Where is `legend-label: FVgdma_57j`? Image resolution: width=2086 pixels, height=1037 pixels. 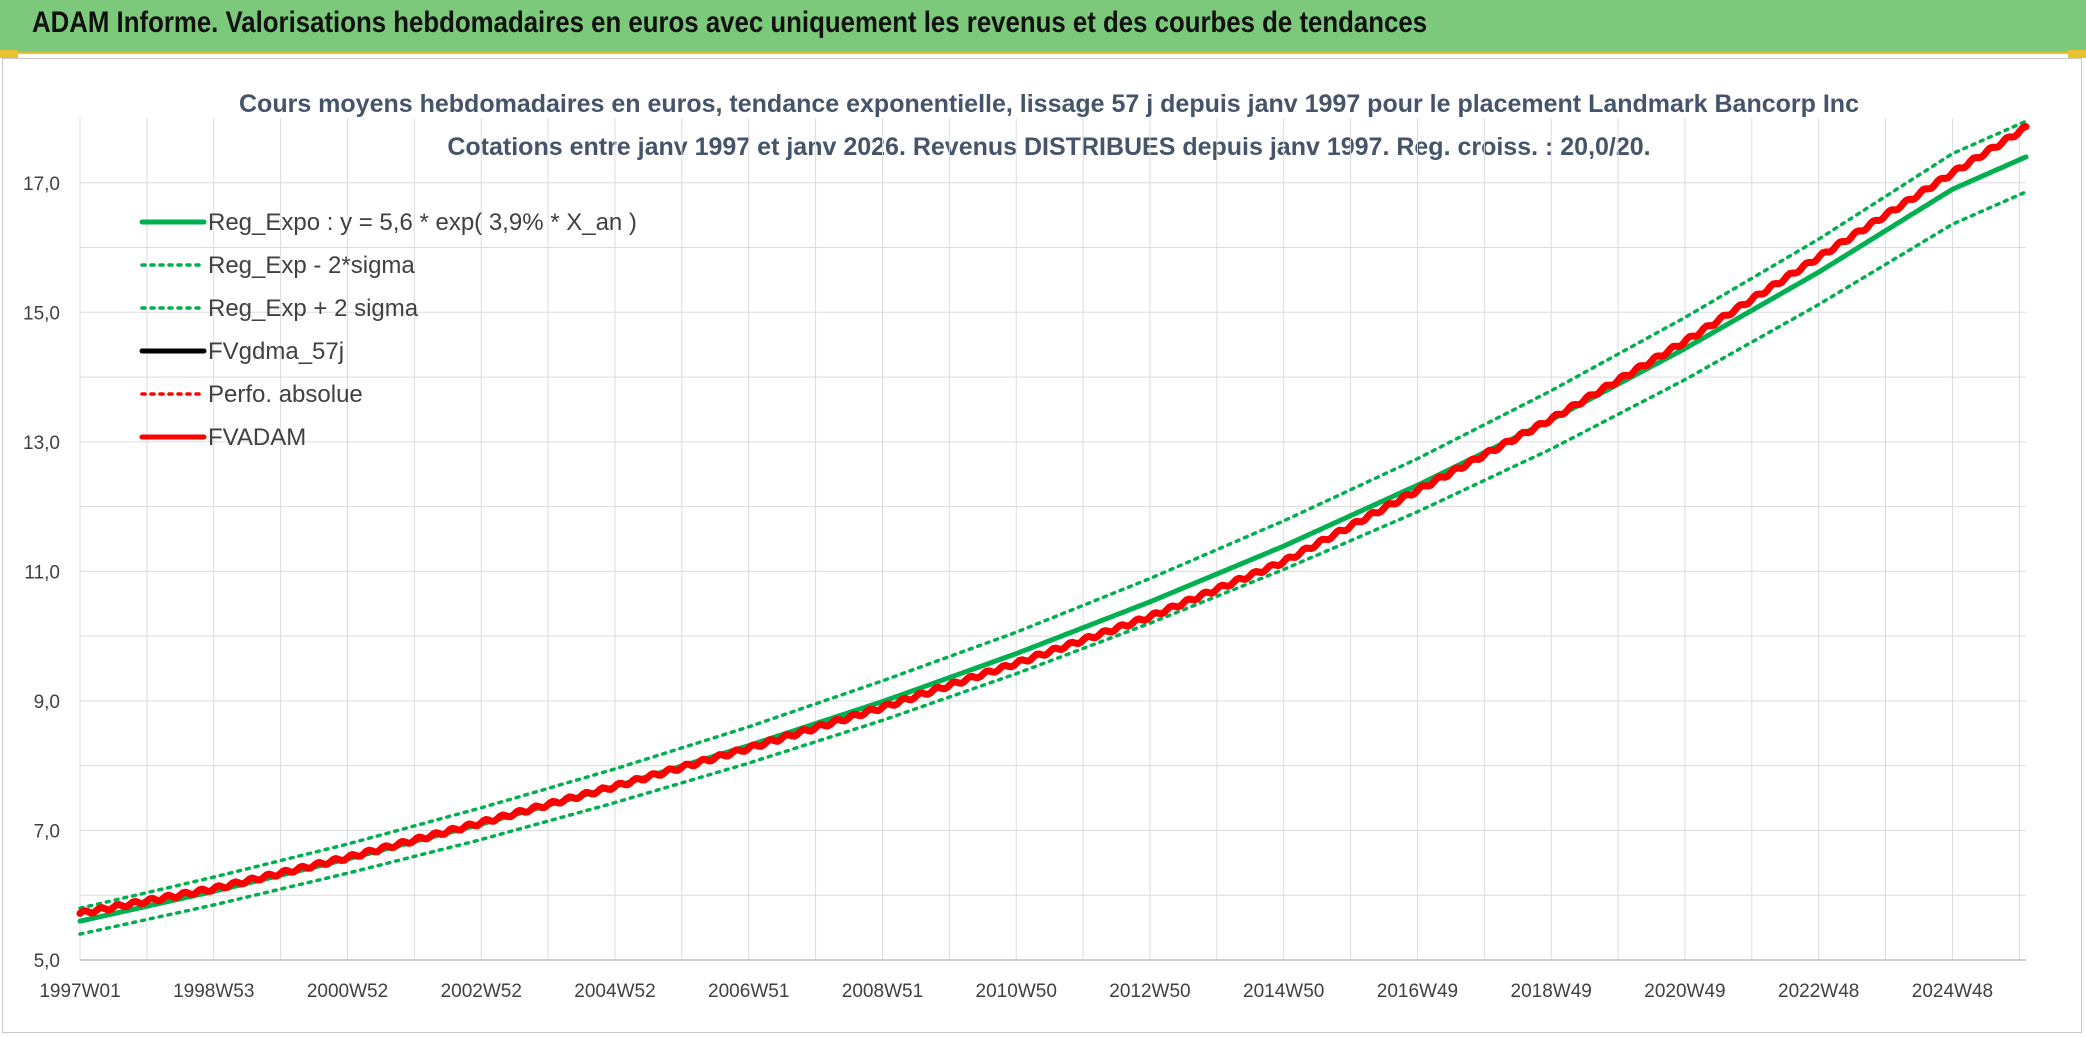
legend-label: FVgdma_57j is located at coordinates (276, 351).